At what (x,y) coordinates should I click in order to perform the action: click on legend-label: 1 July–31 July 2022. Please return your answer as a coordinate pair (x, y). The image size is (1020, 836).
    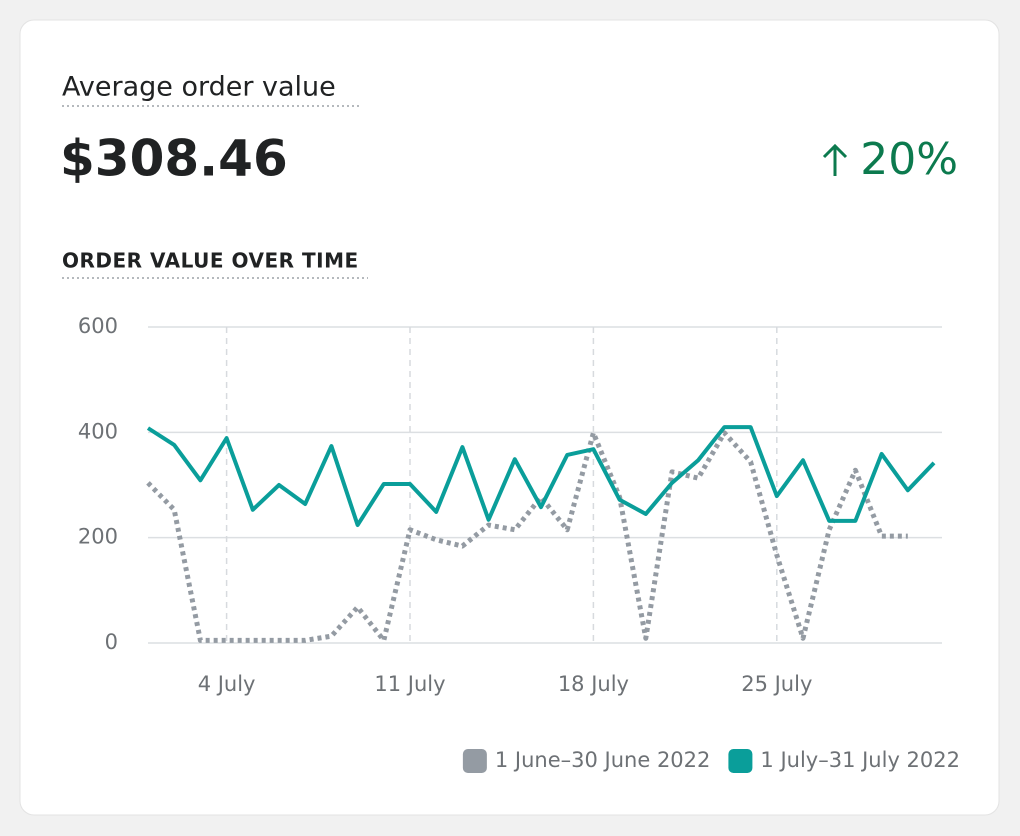
    Looking at the image, I should click on (860, 760).